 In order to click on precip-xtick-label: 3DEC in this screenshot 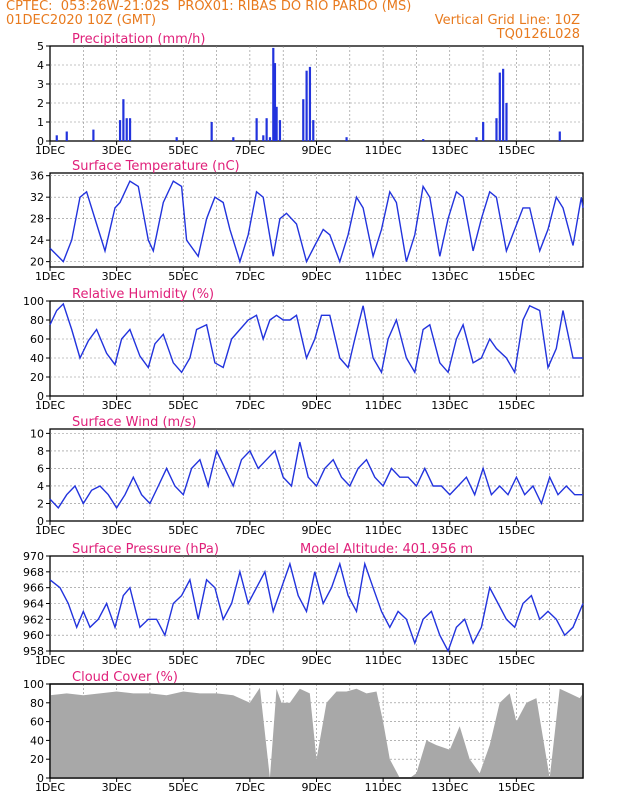, I will do `click(117, 150)`.